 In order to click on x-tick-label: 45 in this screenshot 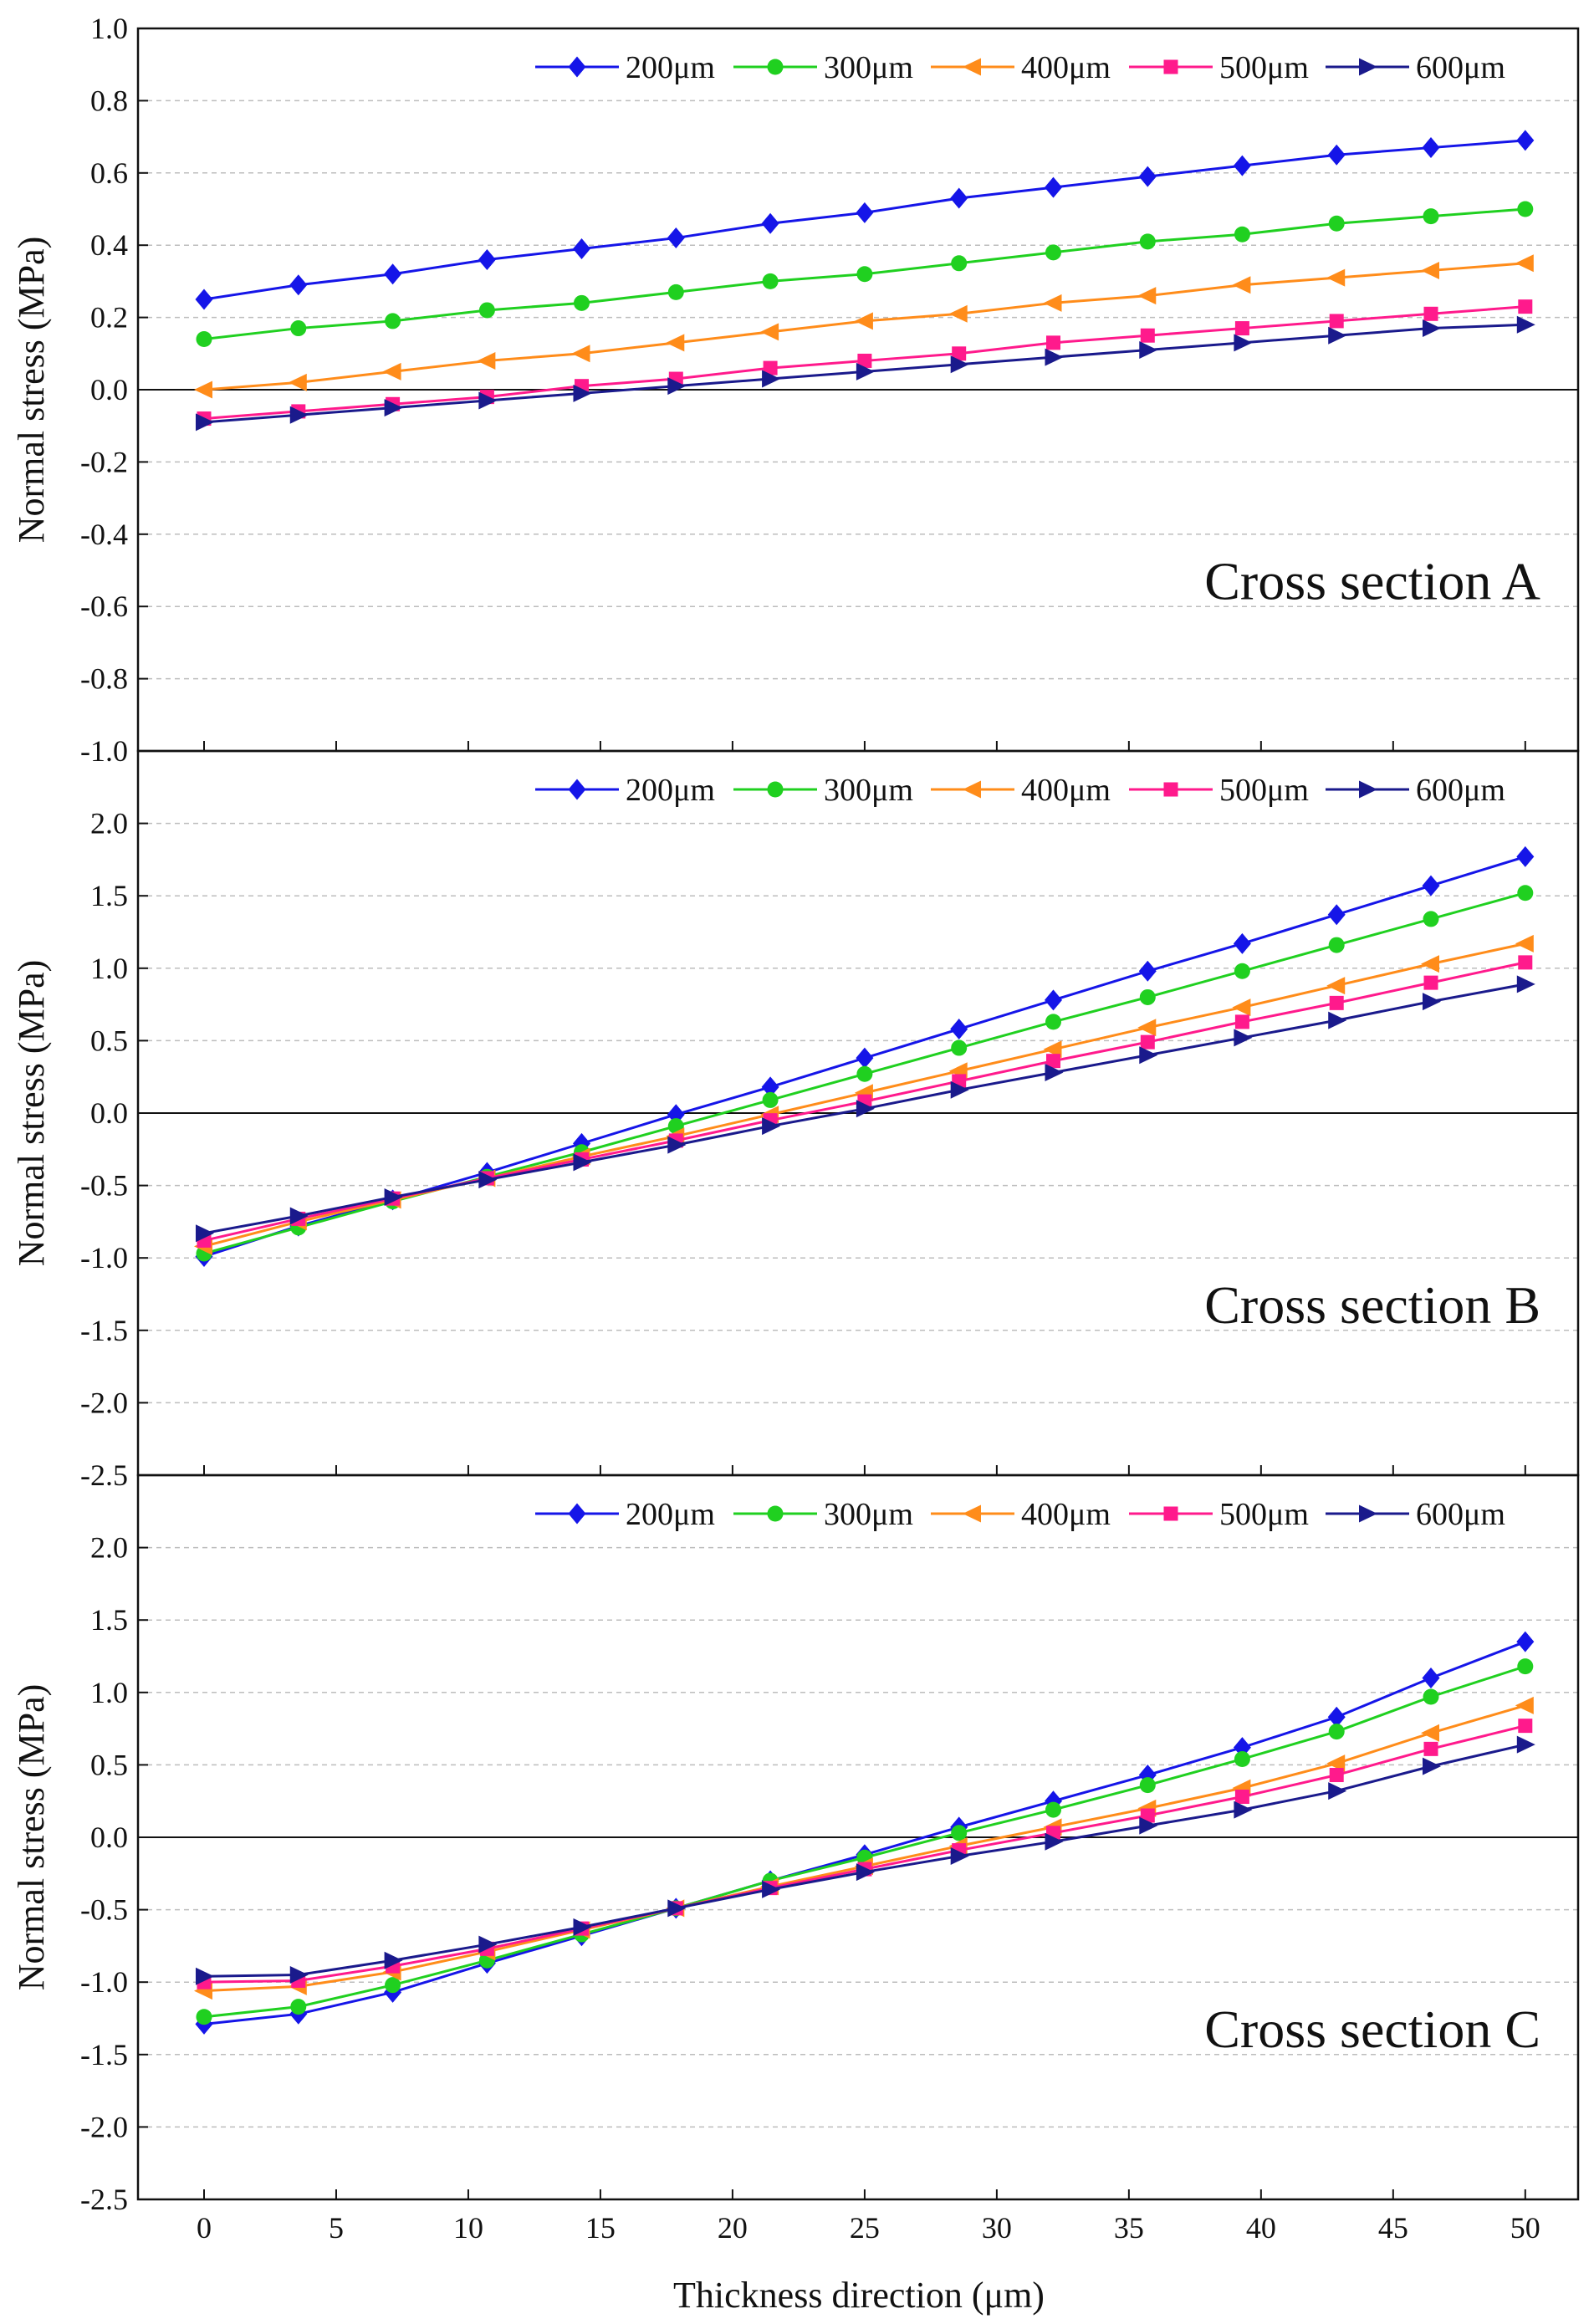, I will do `click(1393, 2228)`.